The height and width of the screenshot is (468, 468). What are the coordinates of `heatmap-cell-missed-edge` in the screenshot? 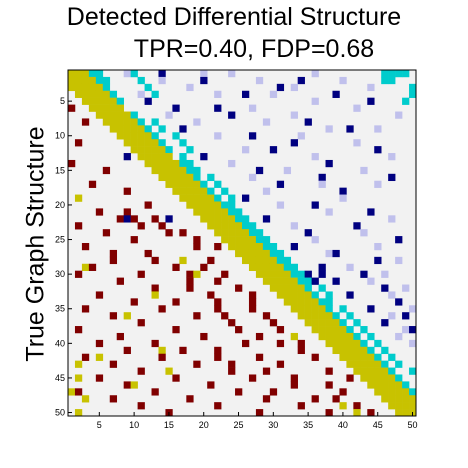 It's located at (85, 399).